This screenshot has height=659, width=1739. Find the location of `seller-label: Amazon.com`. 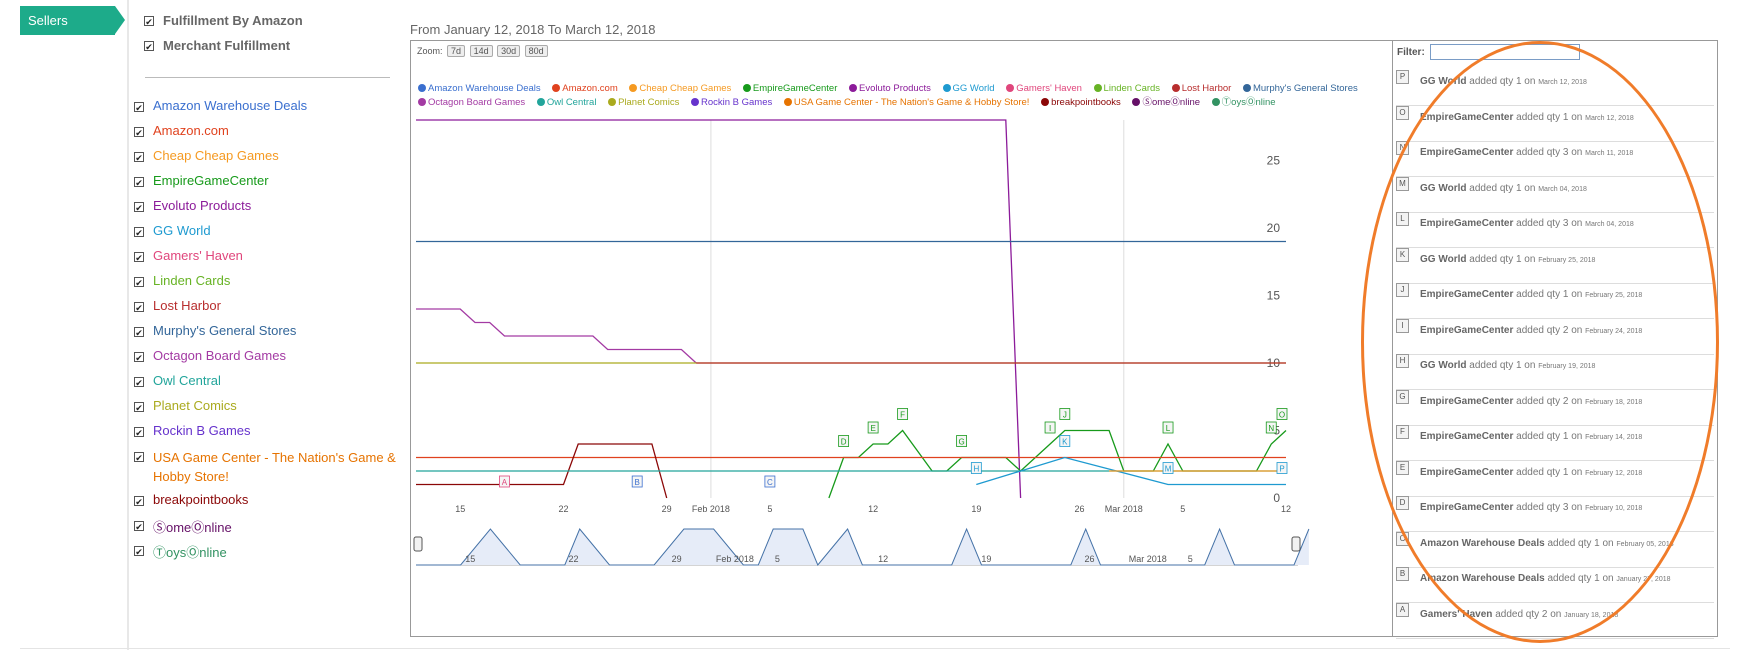

seller-label: Amazon.com is located at coordinates (191, 130).